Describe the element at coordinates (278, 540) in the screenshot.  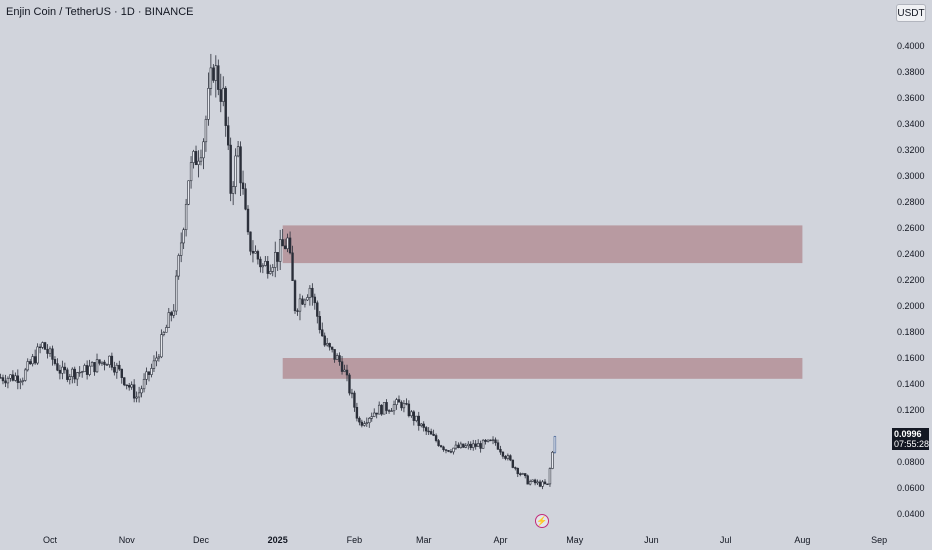
I see `x-tick-label: 2025` at that location.